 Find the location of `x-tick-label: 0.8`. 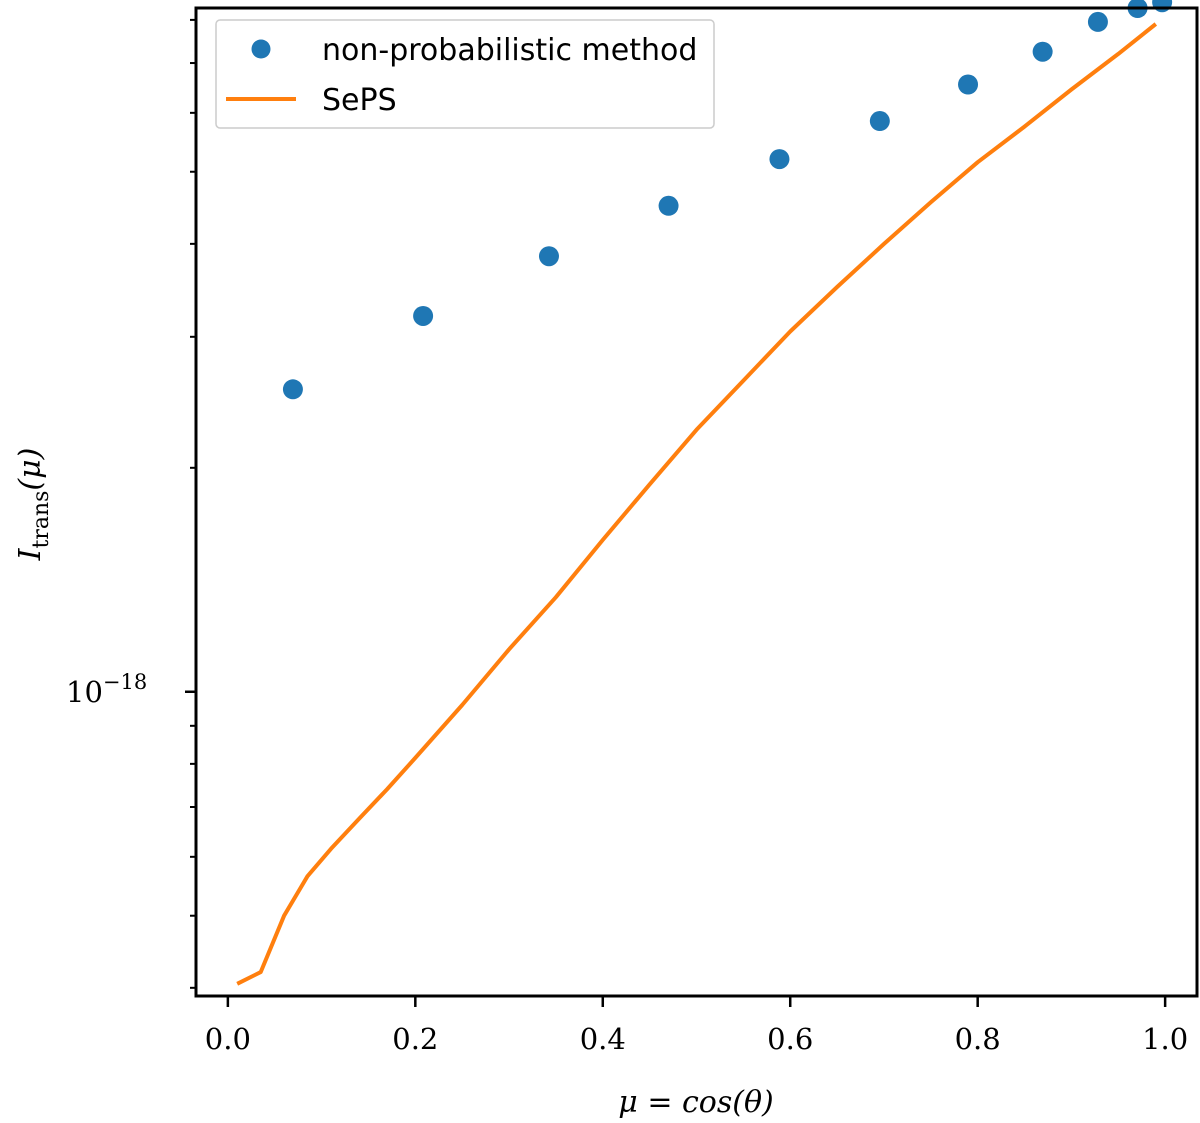

x-tick-label: 0.8 is located at coordinates (978, 1039).